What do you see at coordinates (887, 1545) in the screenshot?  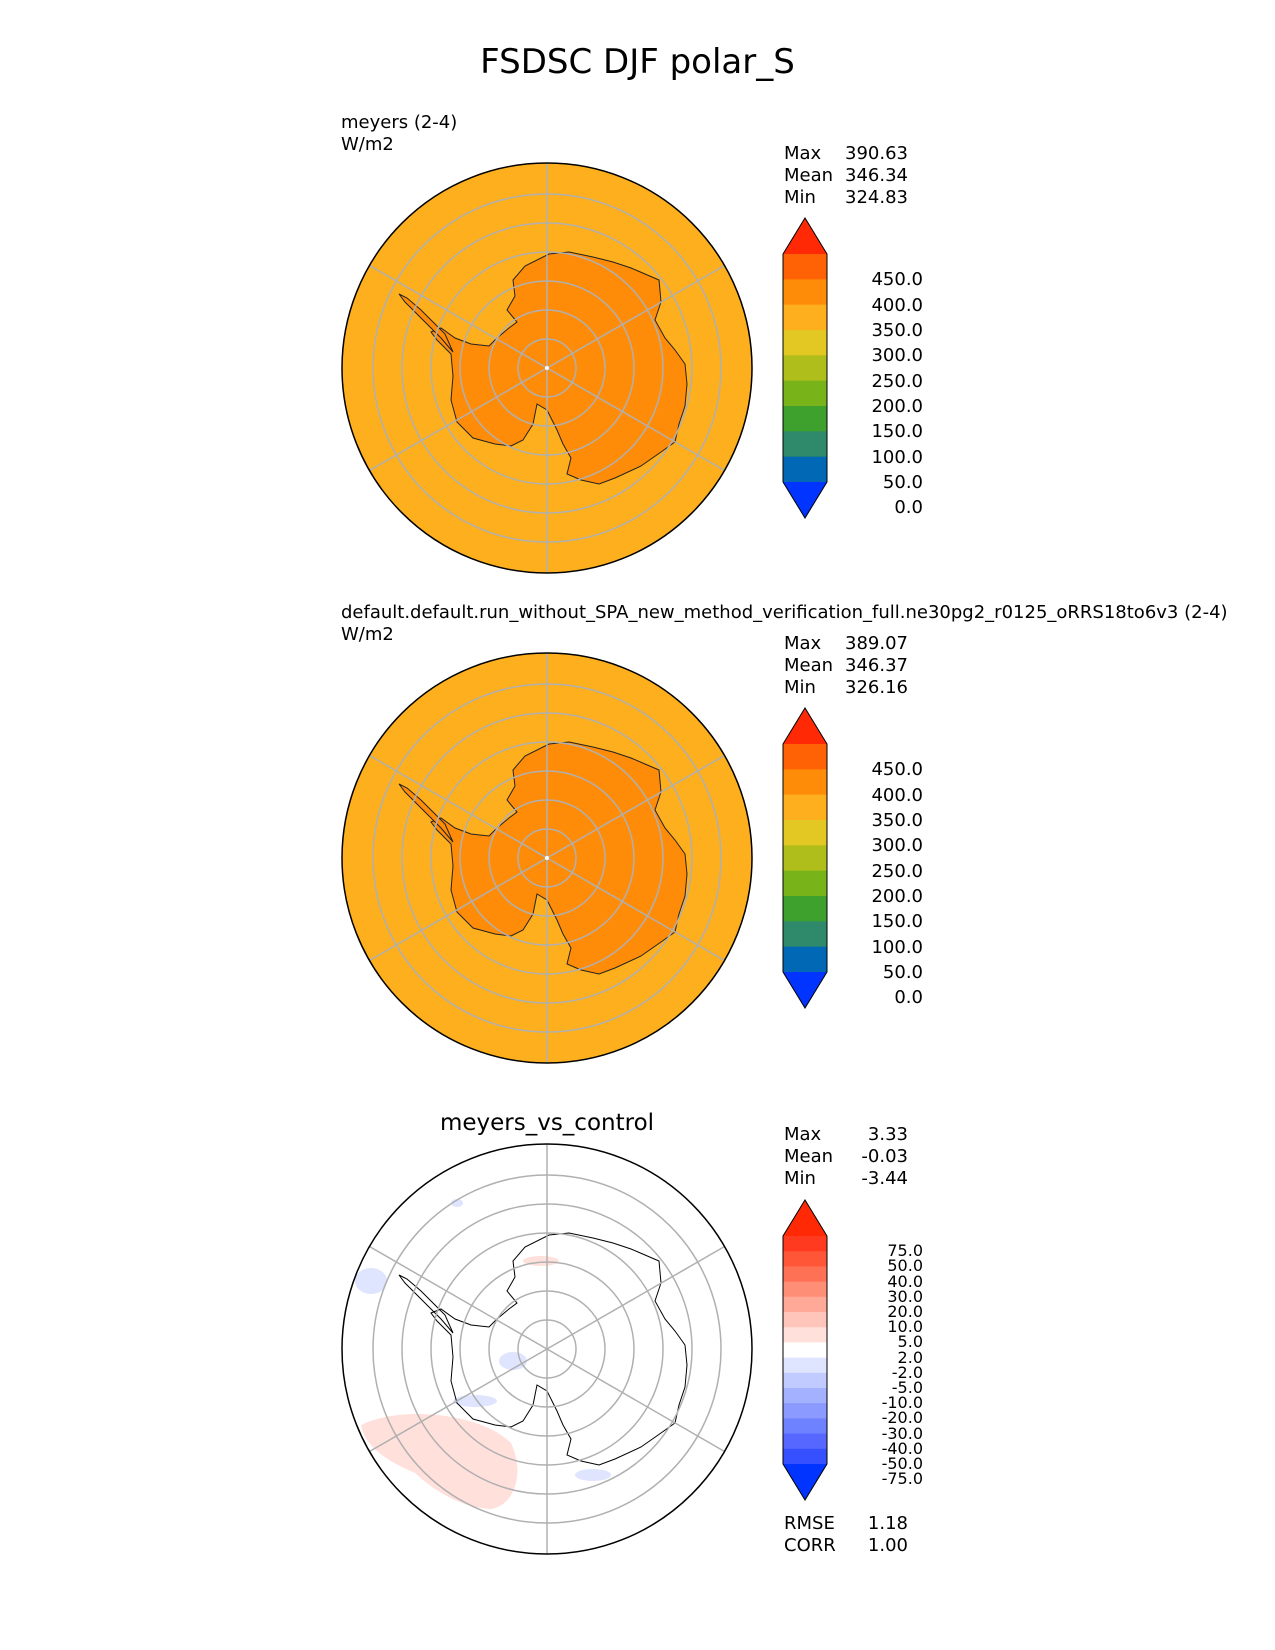 I see `corr-value: 1.00` at bounding box center [887, 1545].